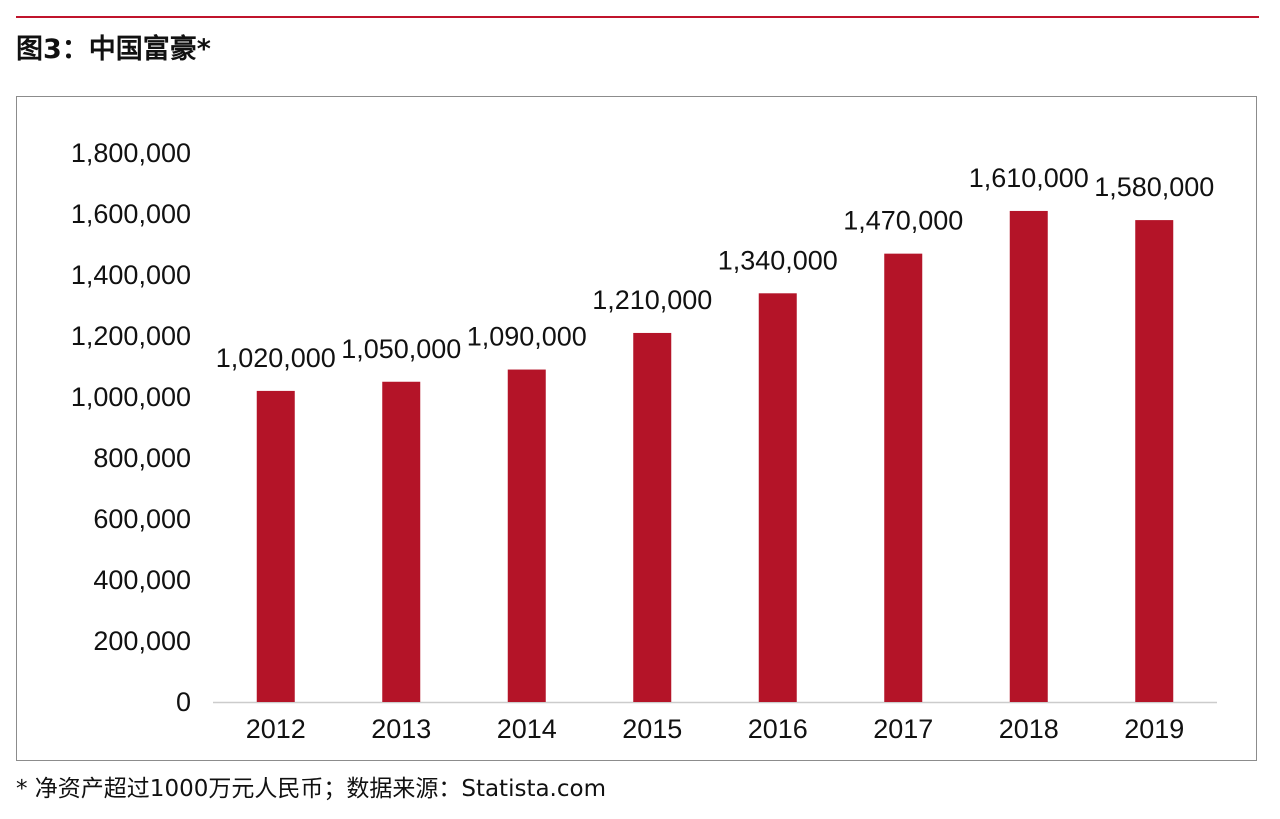  I want to click on x-tick-label: 2014, so click(527, 729).